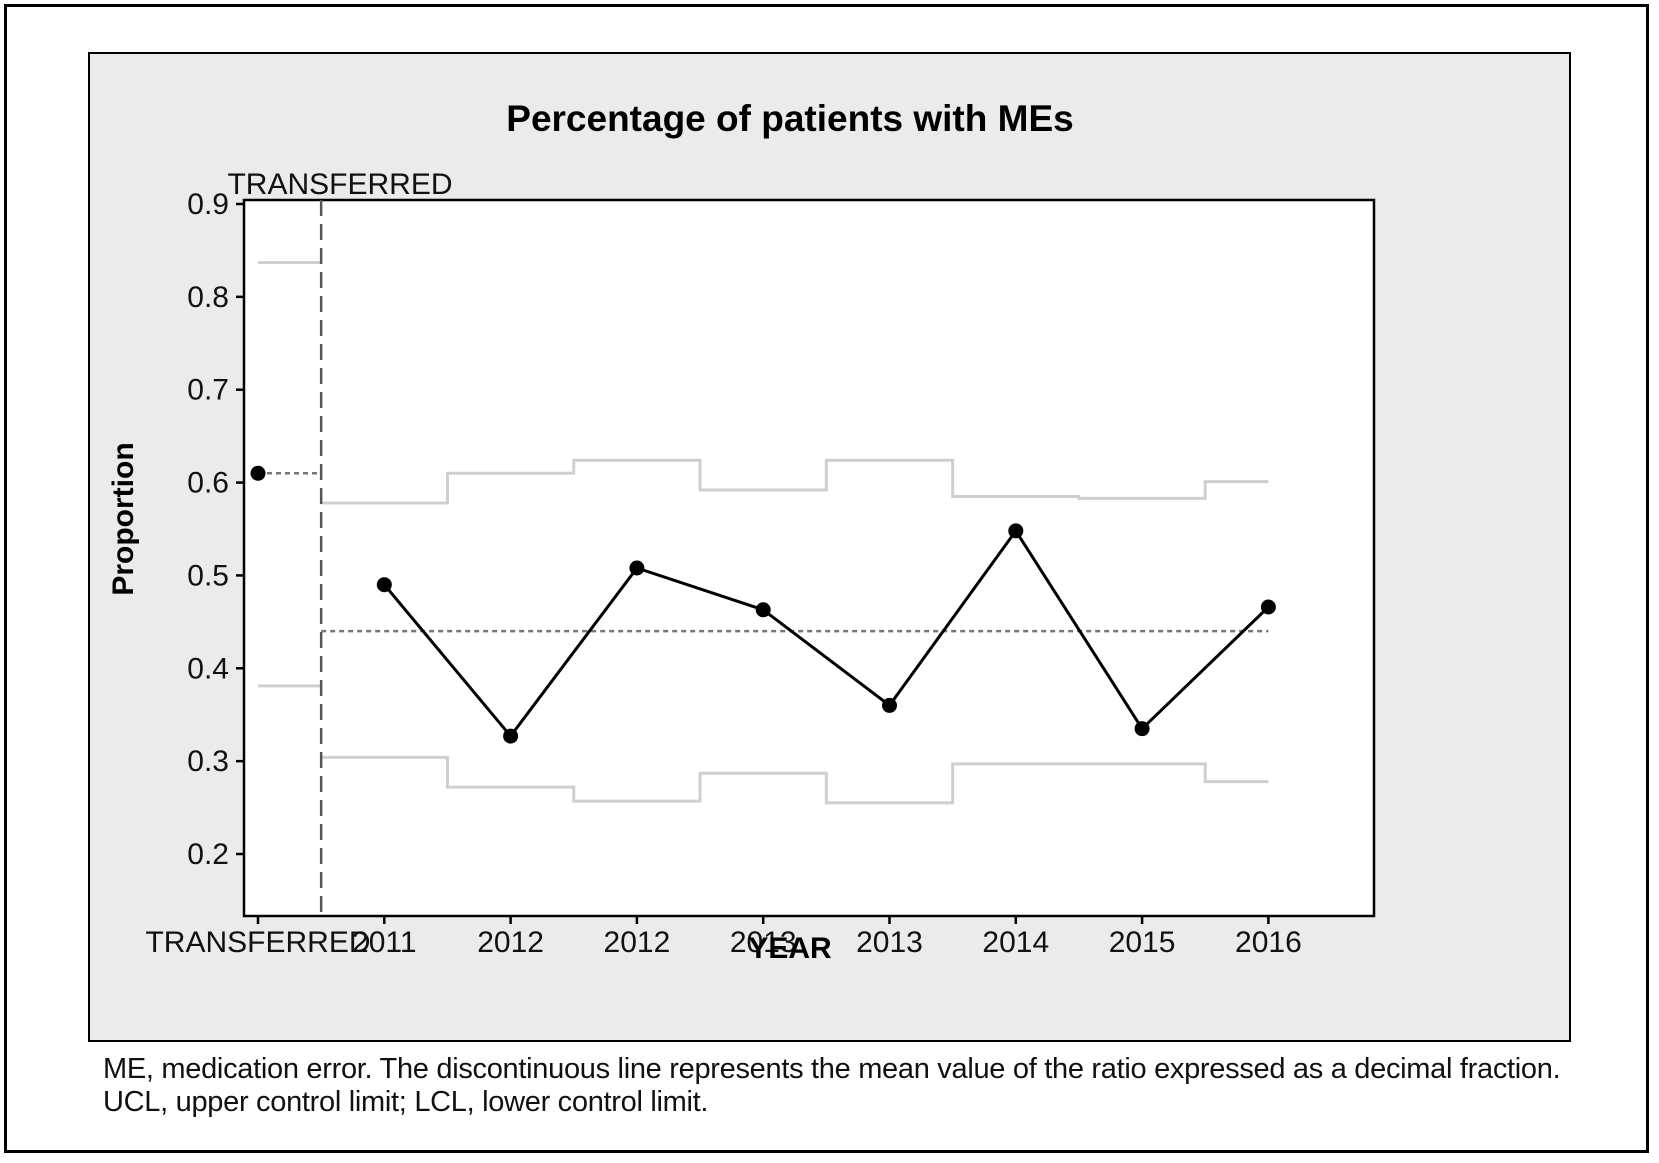 Image resolution: width=1659 pixels, height=1163 pixels. Describe the element at coordinates (257, 942) in the screenshot. I see `x-tick-label: TRANSFERRED` at that location.